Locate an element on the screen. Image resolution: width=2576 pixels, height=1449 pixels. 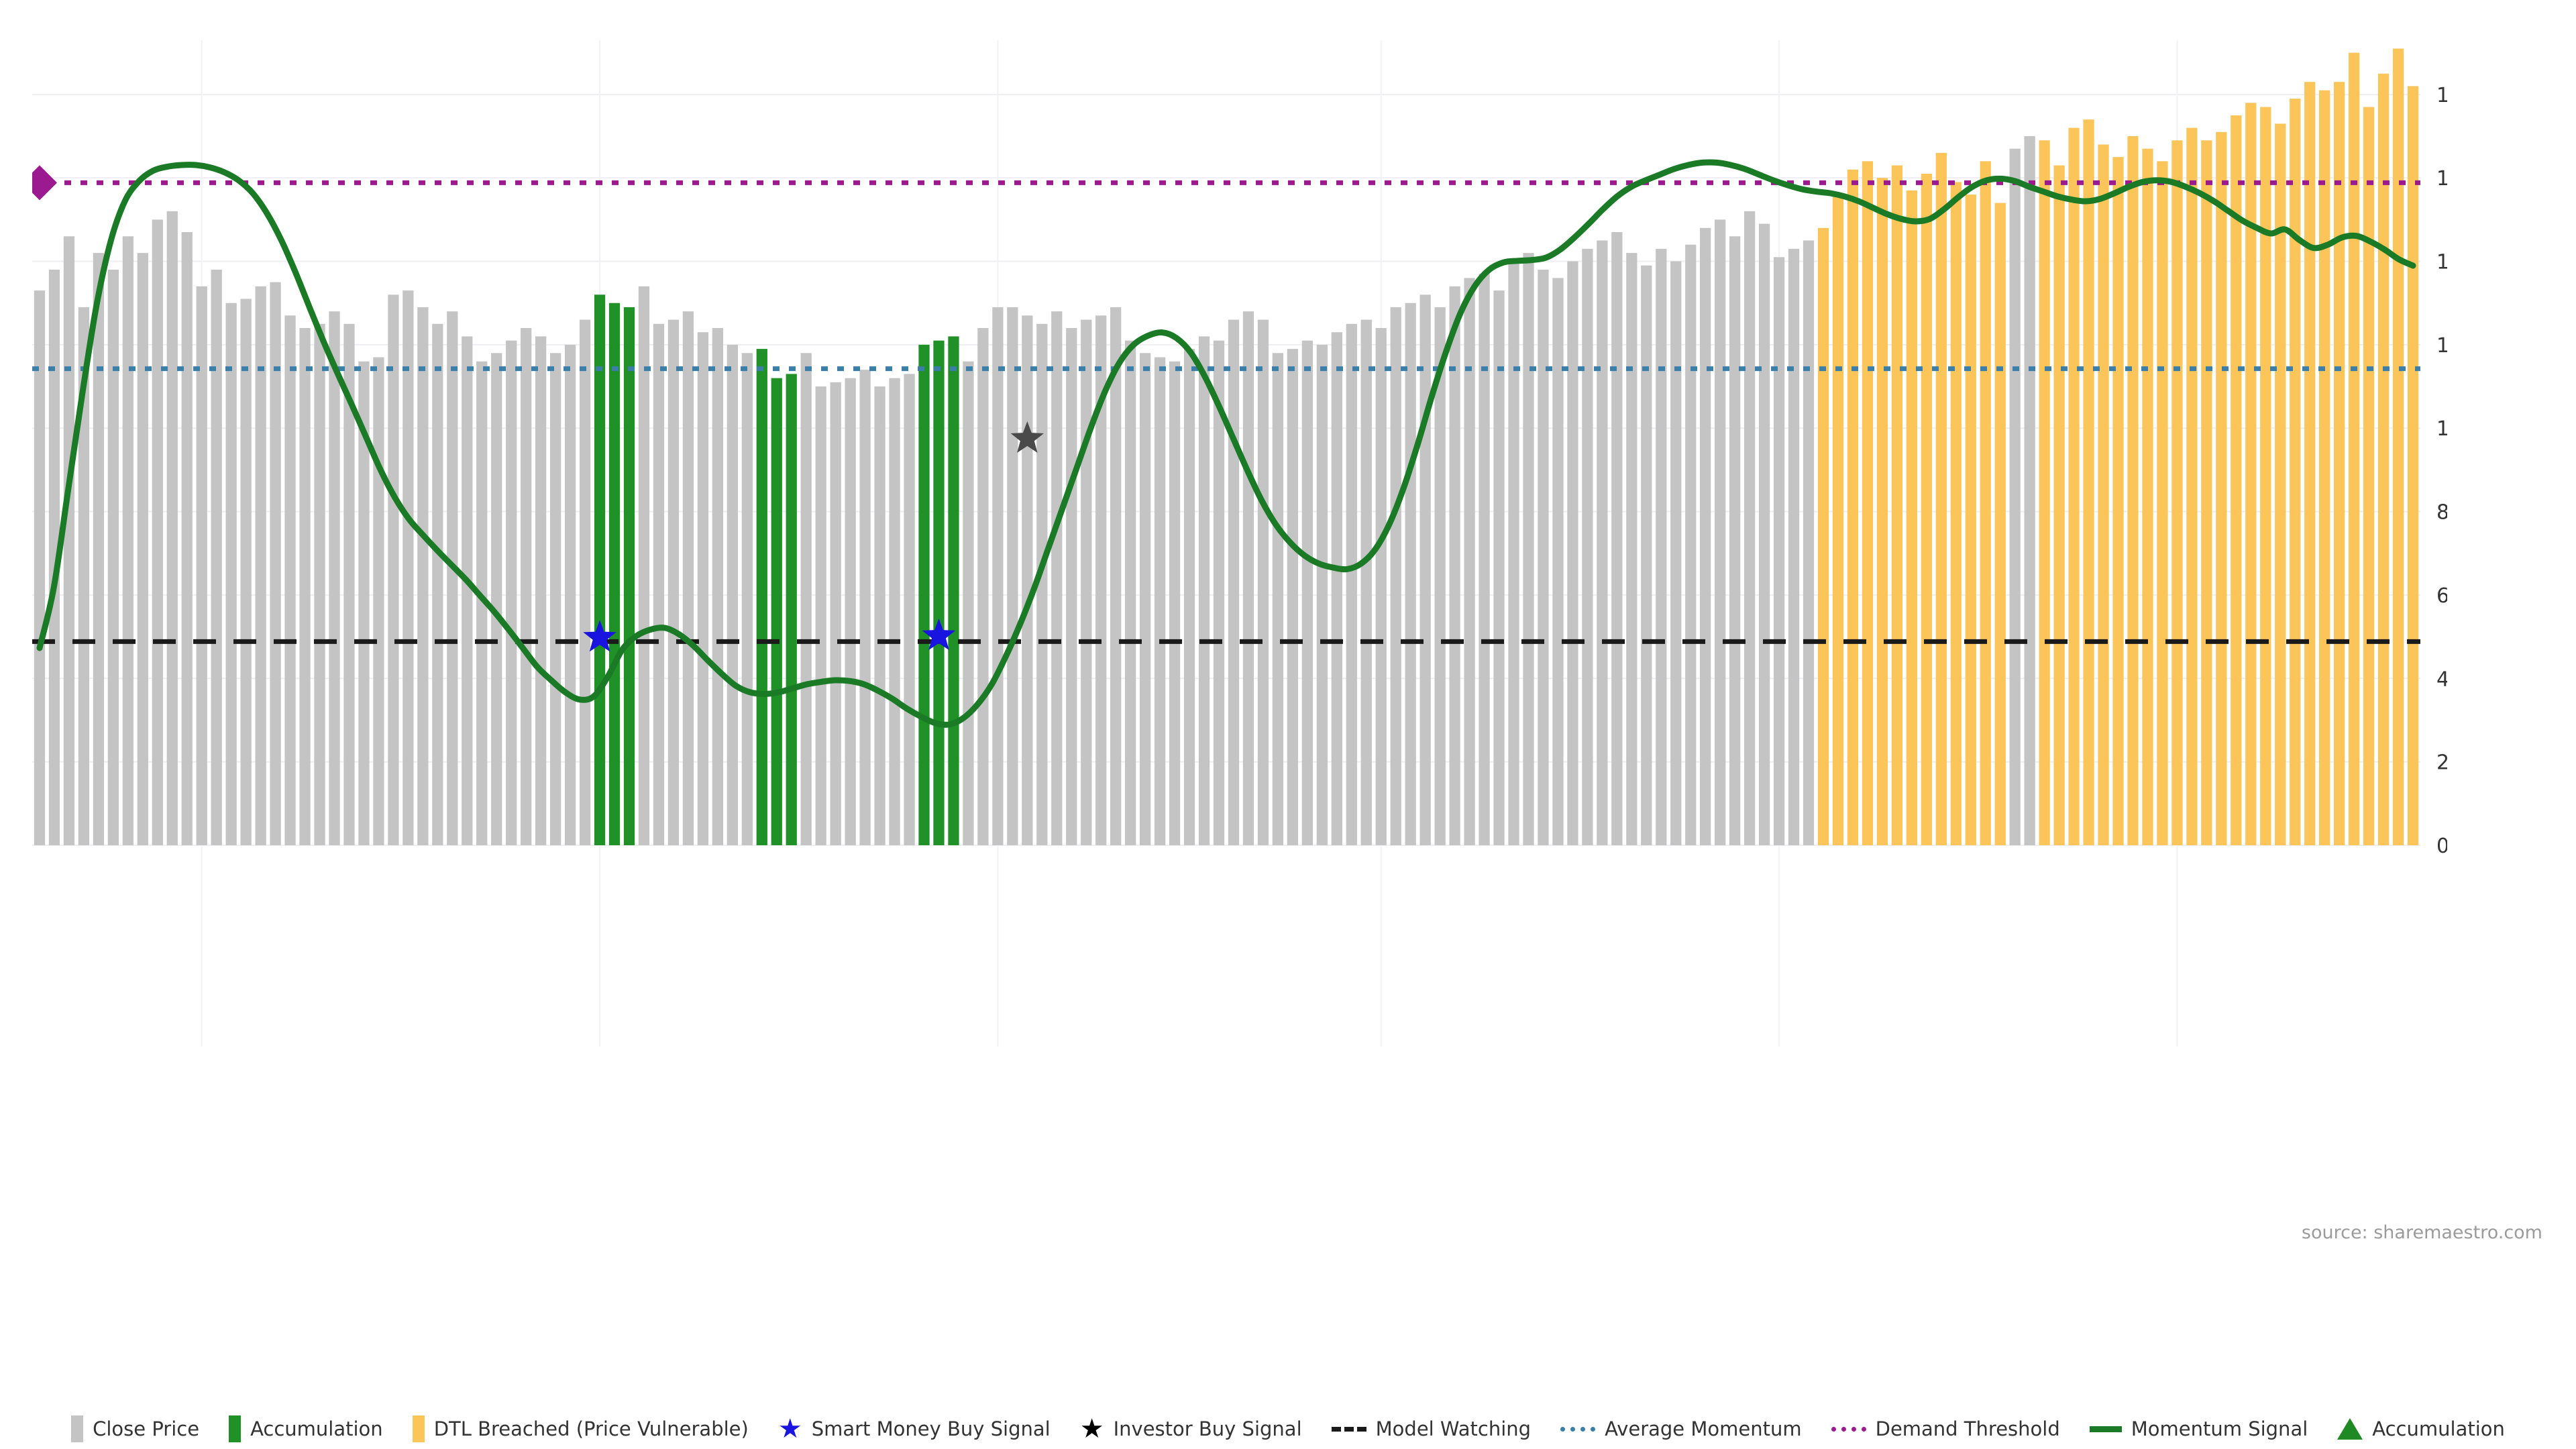
legend-item-smart-money-buy-signal: ★ Smart Money Buy Signal is located at coordinates (914, 1428).